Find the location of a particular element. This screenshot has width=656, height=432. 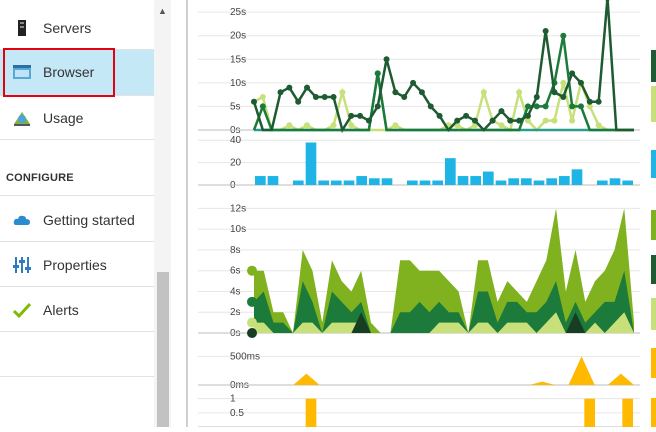

series-area is located at coordinates (444, 301).